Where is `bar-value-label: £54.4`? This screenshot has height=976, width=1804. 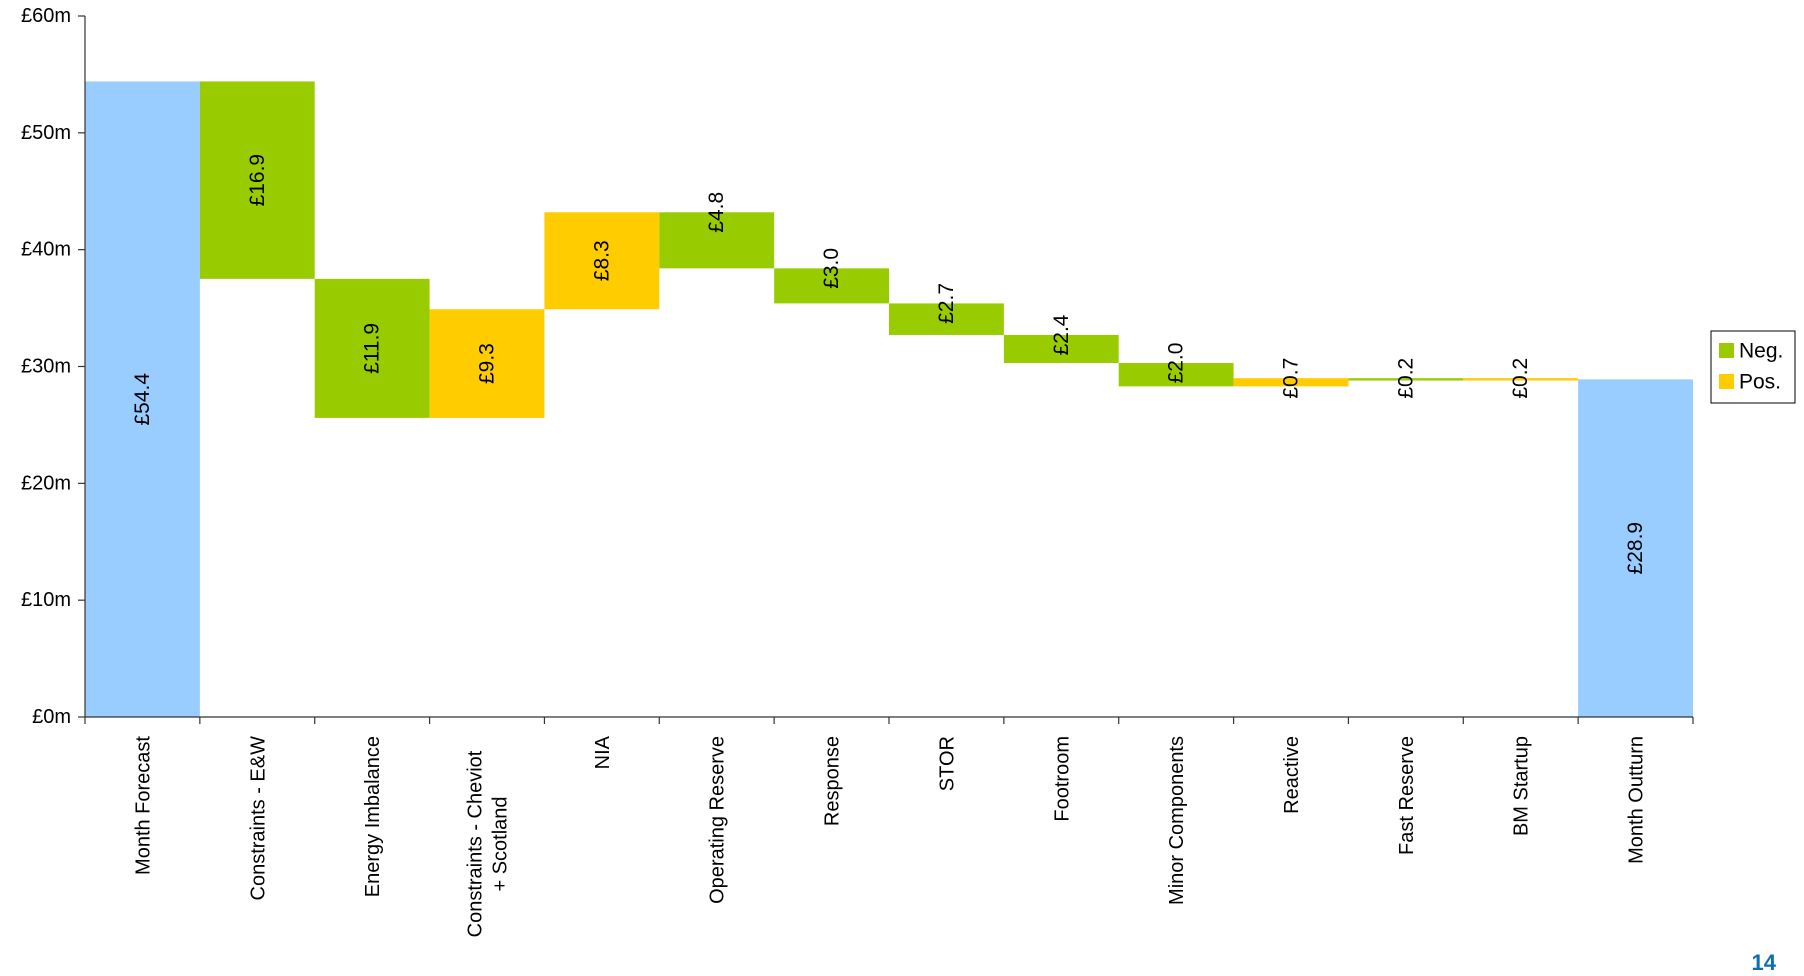 bar-value-label: £54.4 is located at coordinates (142, 399).